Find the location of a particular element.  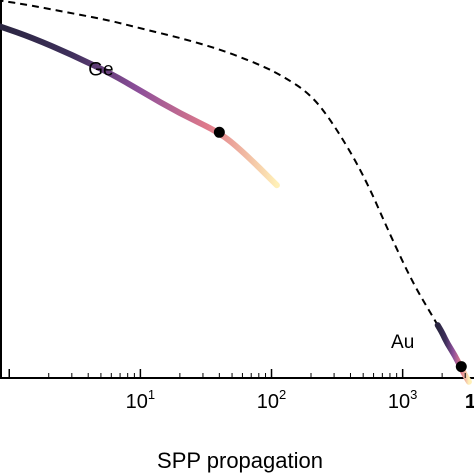

x-tick-label: 10² is located at coordinates (271, 400).